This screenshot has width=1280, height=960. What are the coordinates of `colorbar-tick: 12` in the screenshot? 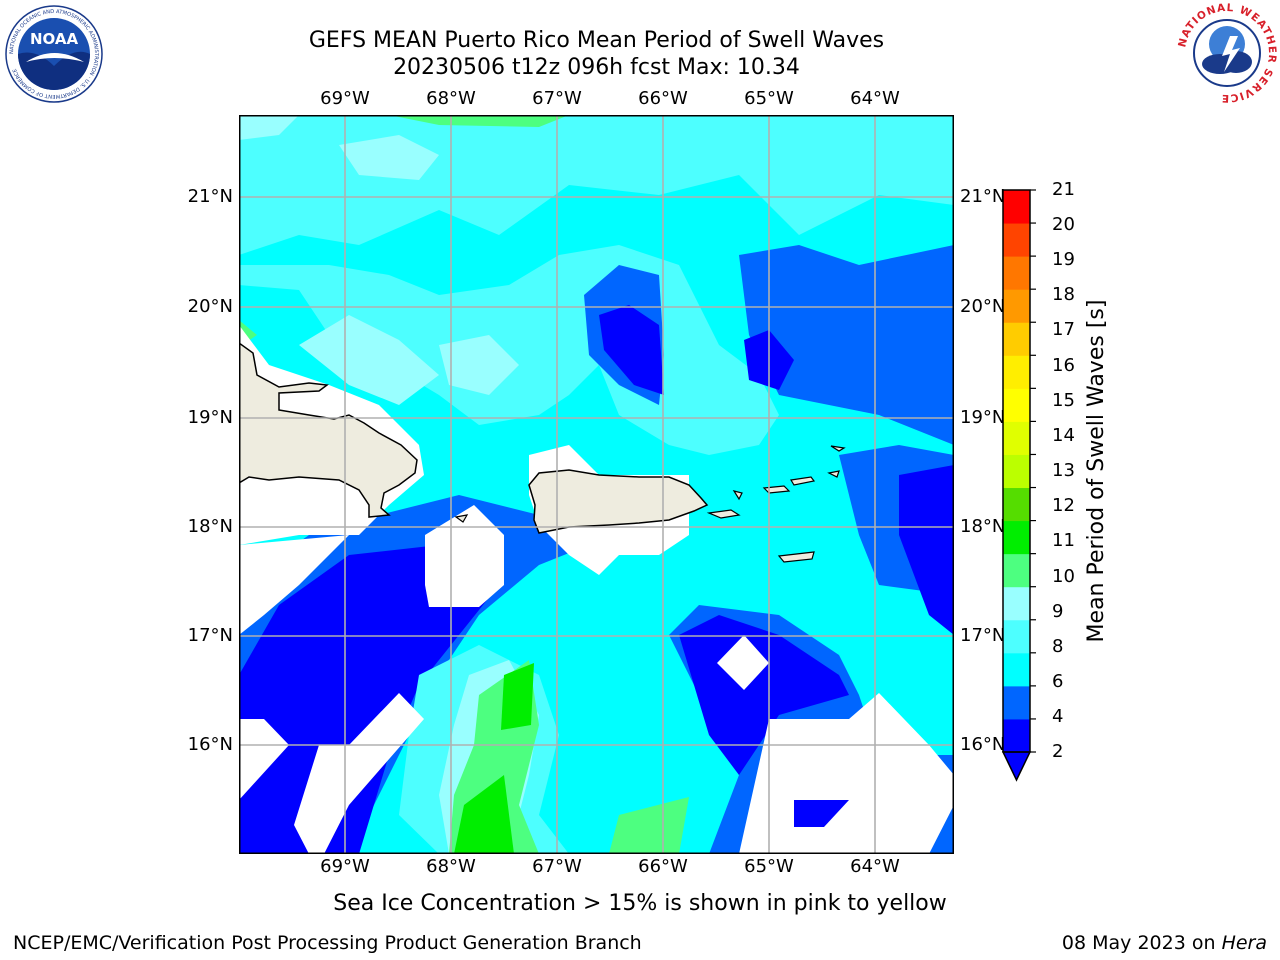 It's located at (1063, 505).